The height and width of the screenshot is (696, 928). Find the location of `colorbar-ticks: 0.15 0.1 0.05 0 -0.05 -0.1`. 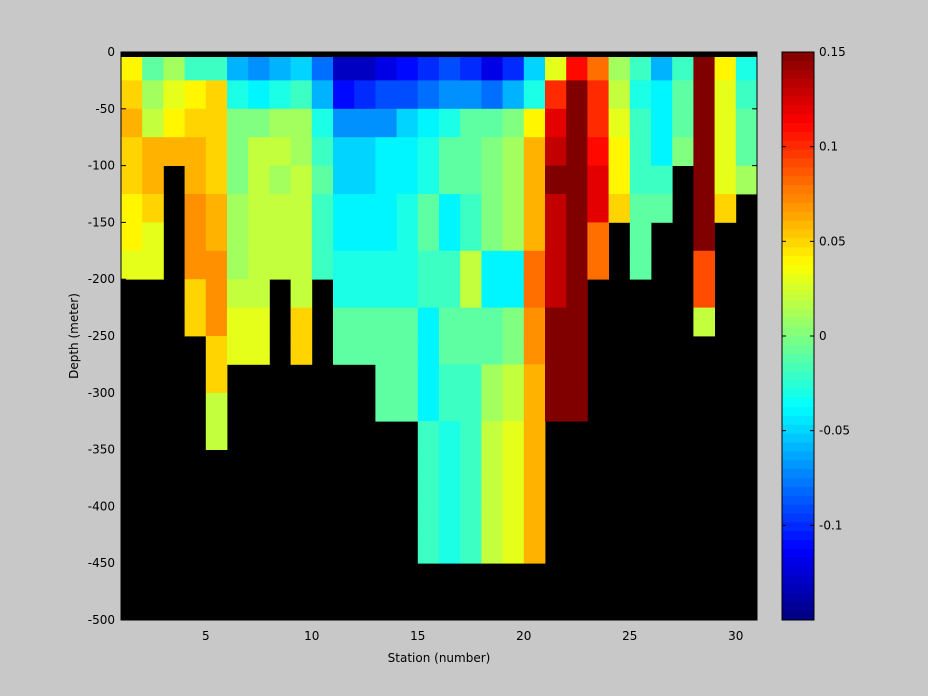

colorbar-ticks: 0.15 0.1 0.05 0 -0.05 -0.1 is located at coordinates (816, 288).